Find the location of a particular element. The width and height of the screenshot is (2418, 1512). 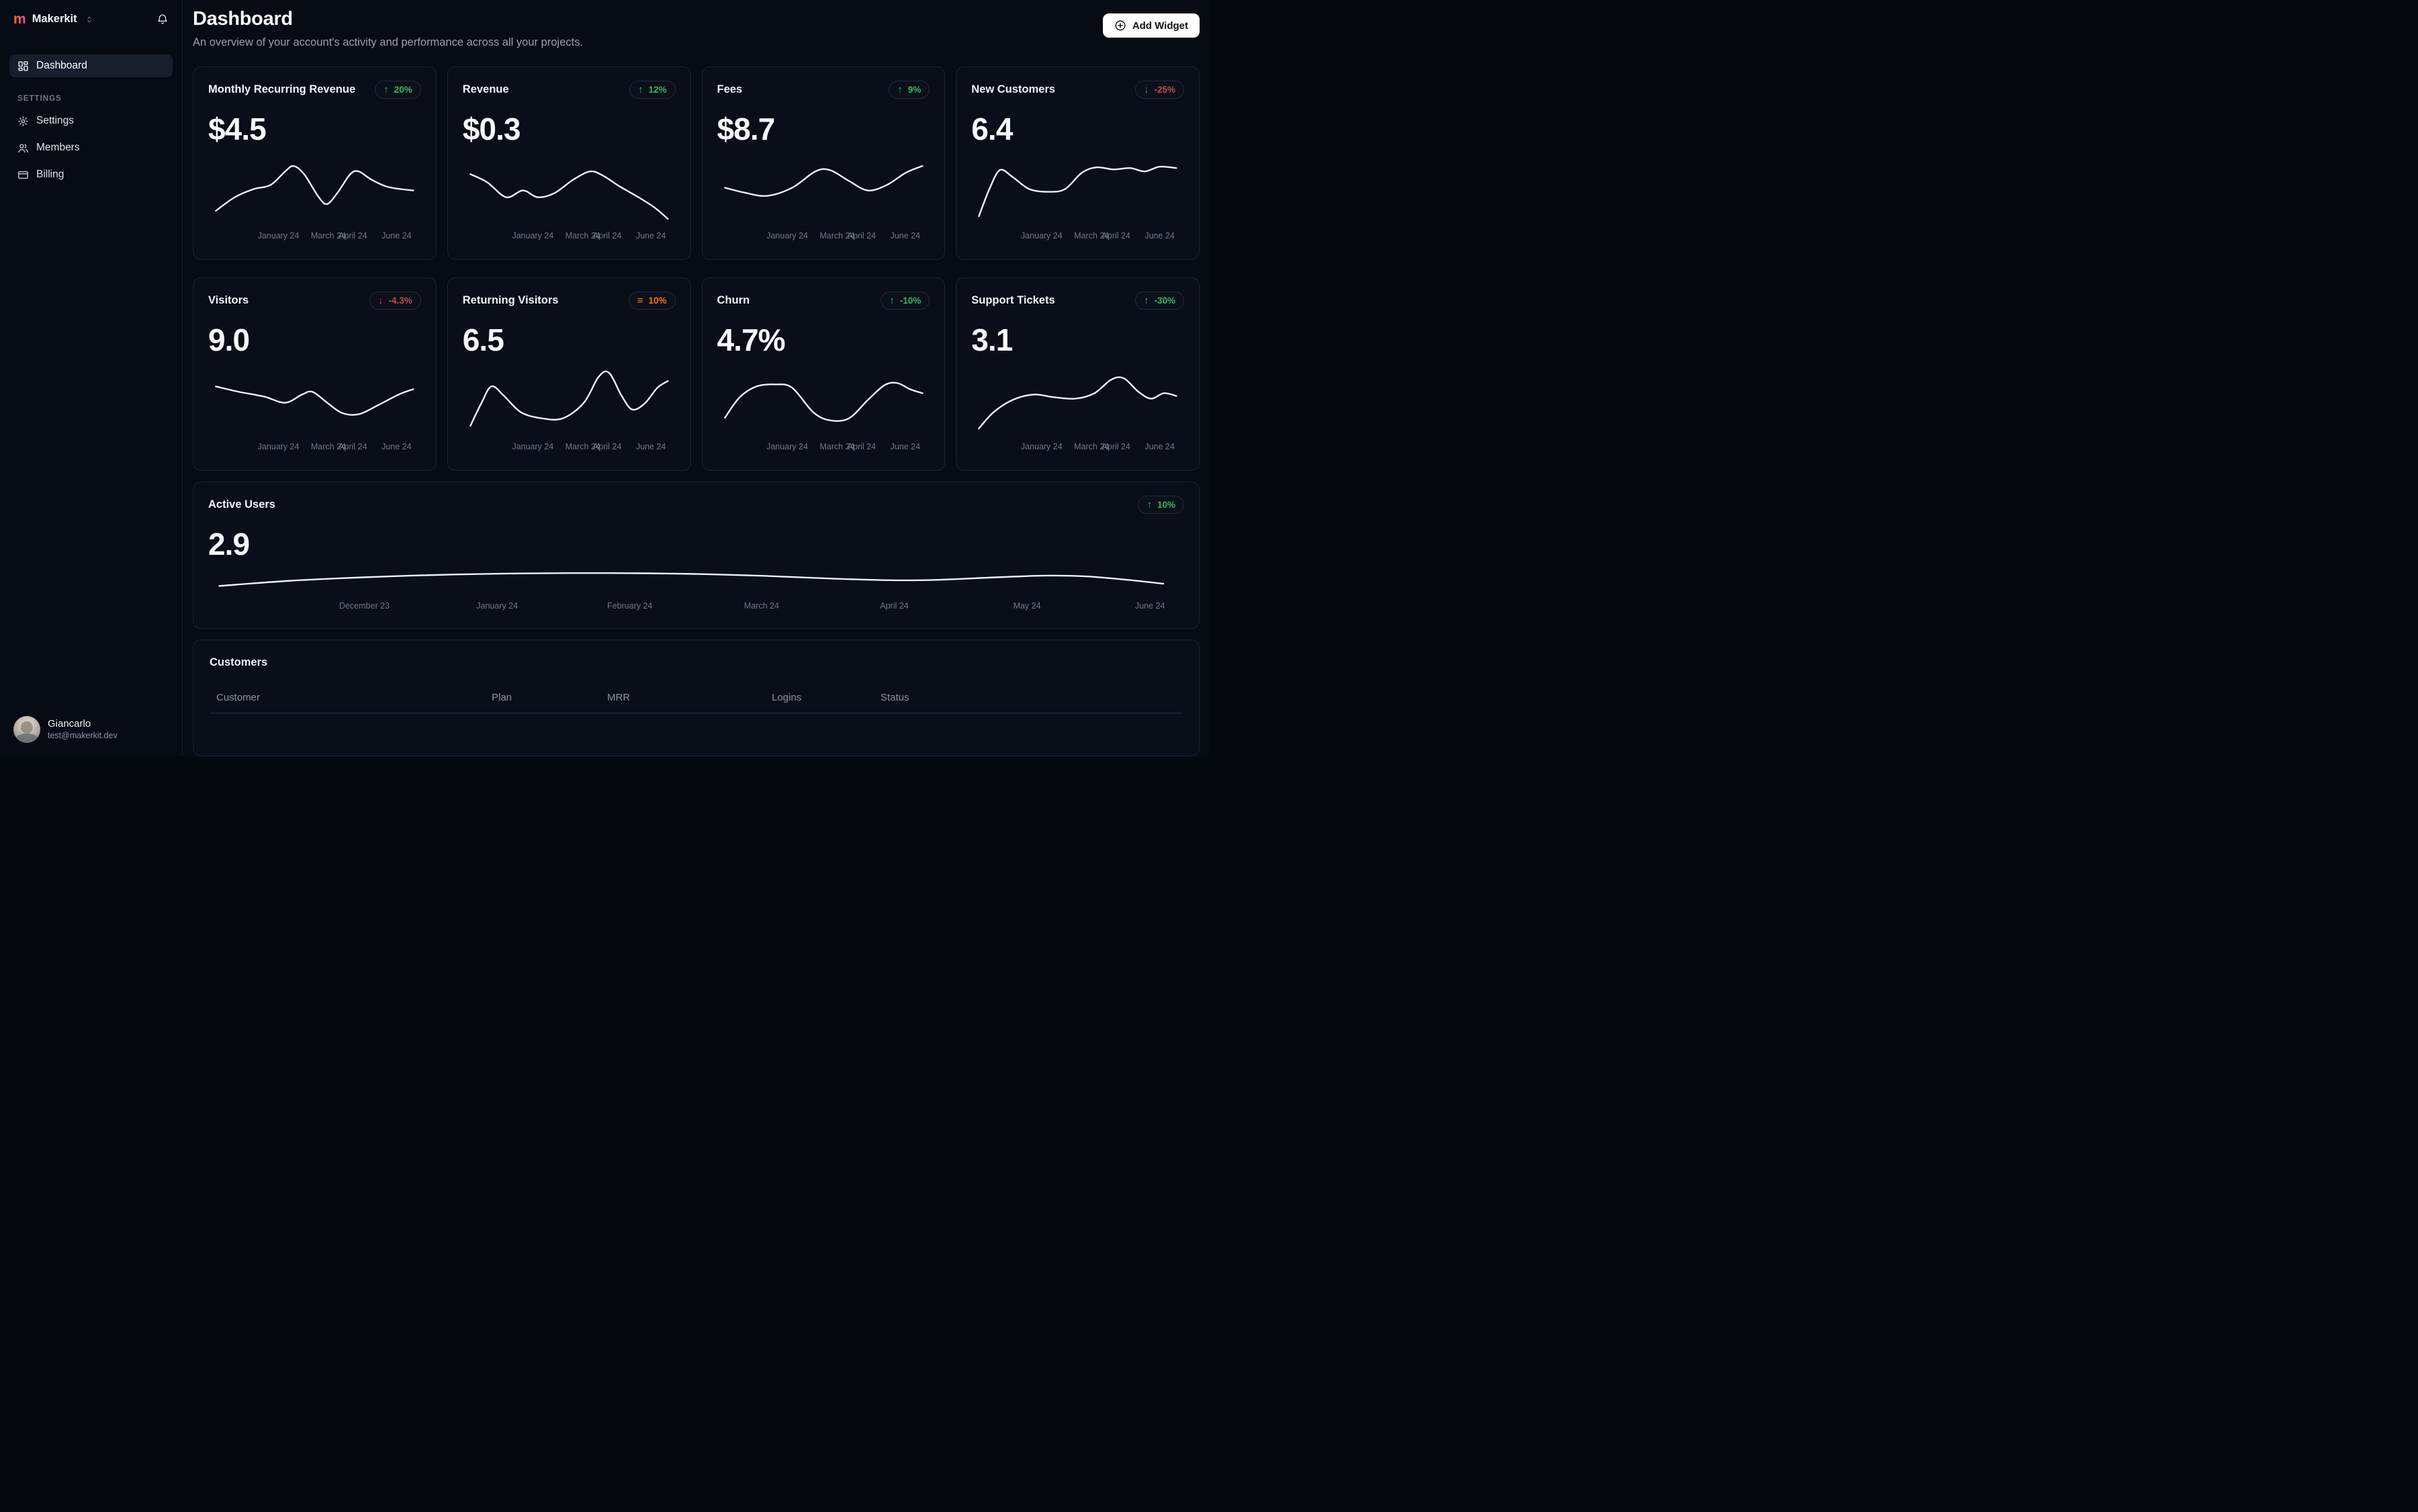

card-title: Support Tickets is located at coordinates (1013, 300).